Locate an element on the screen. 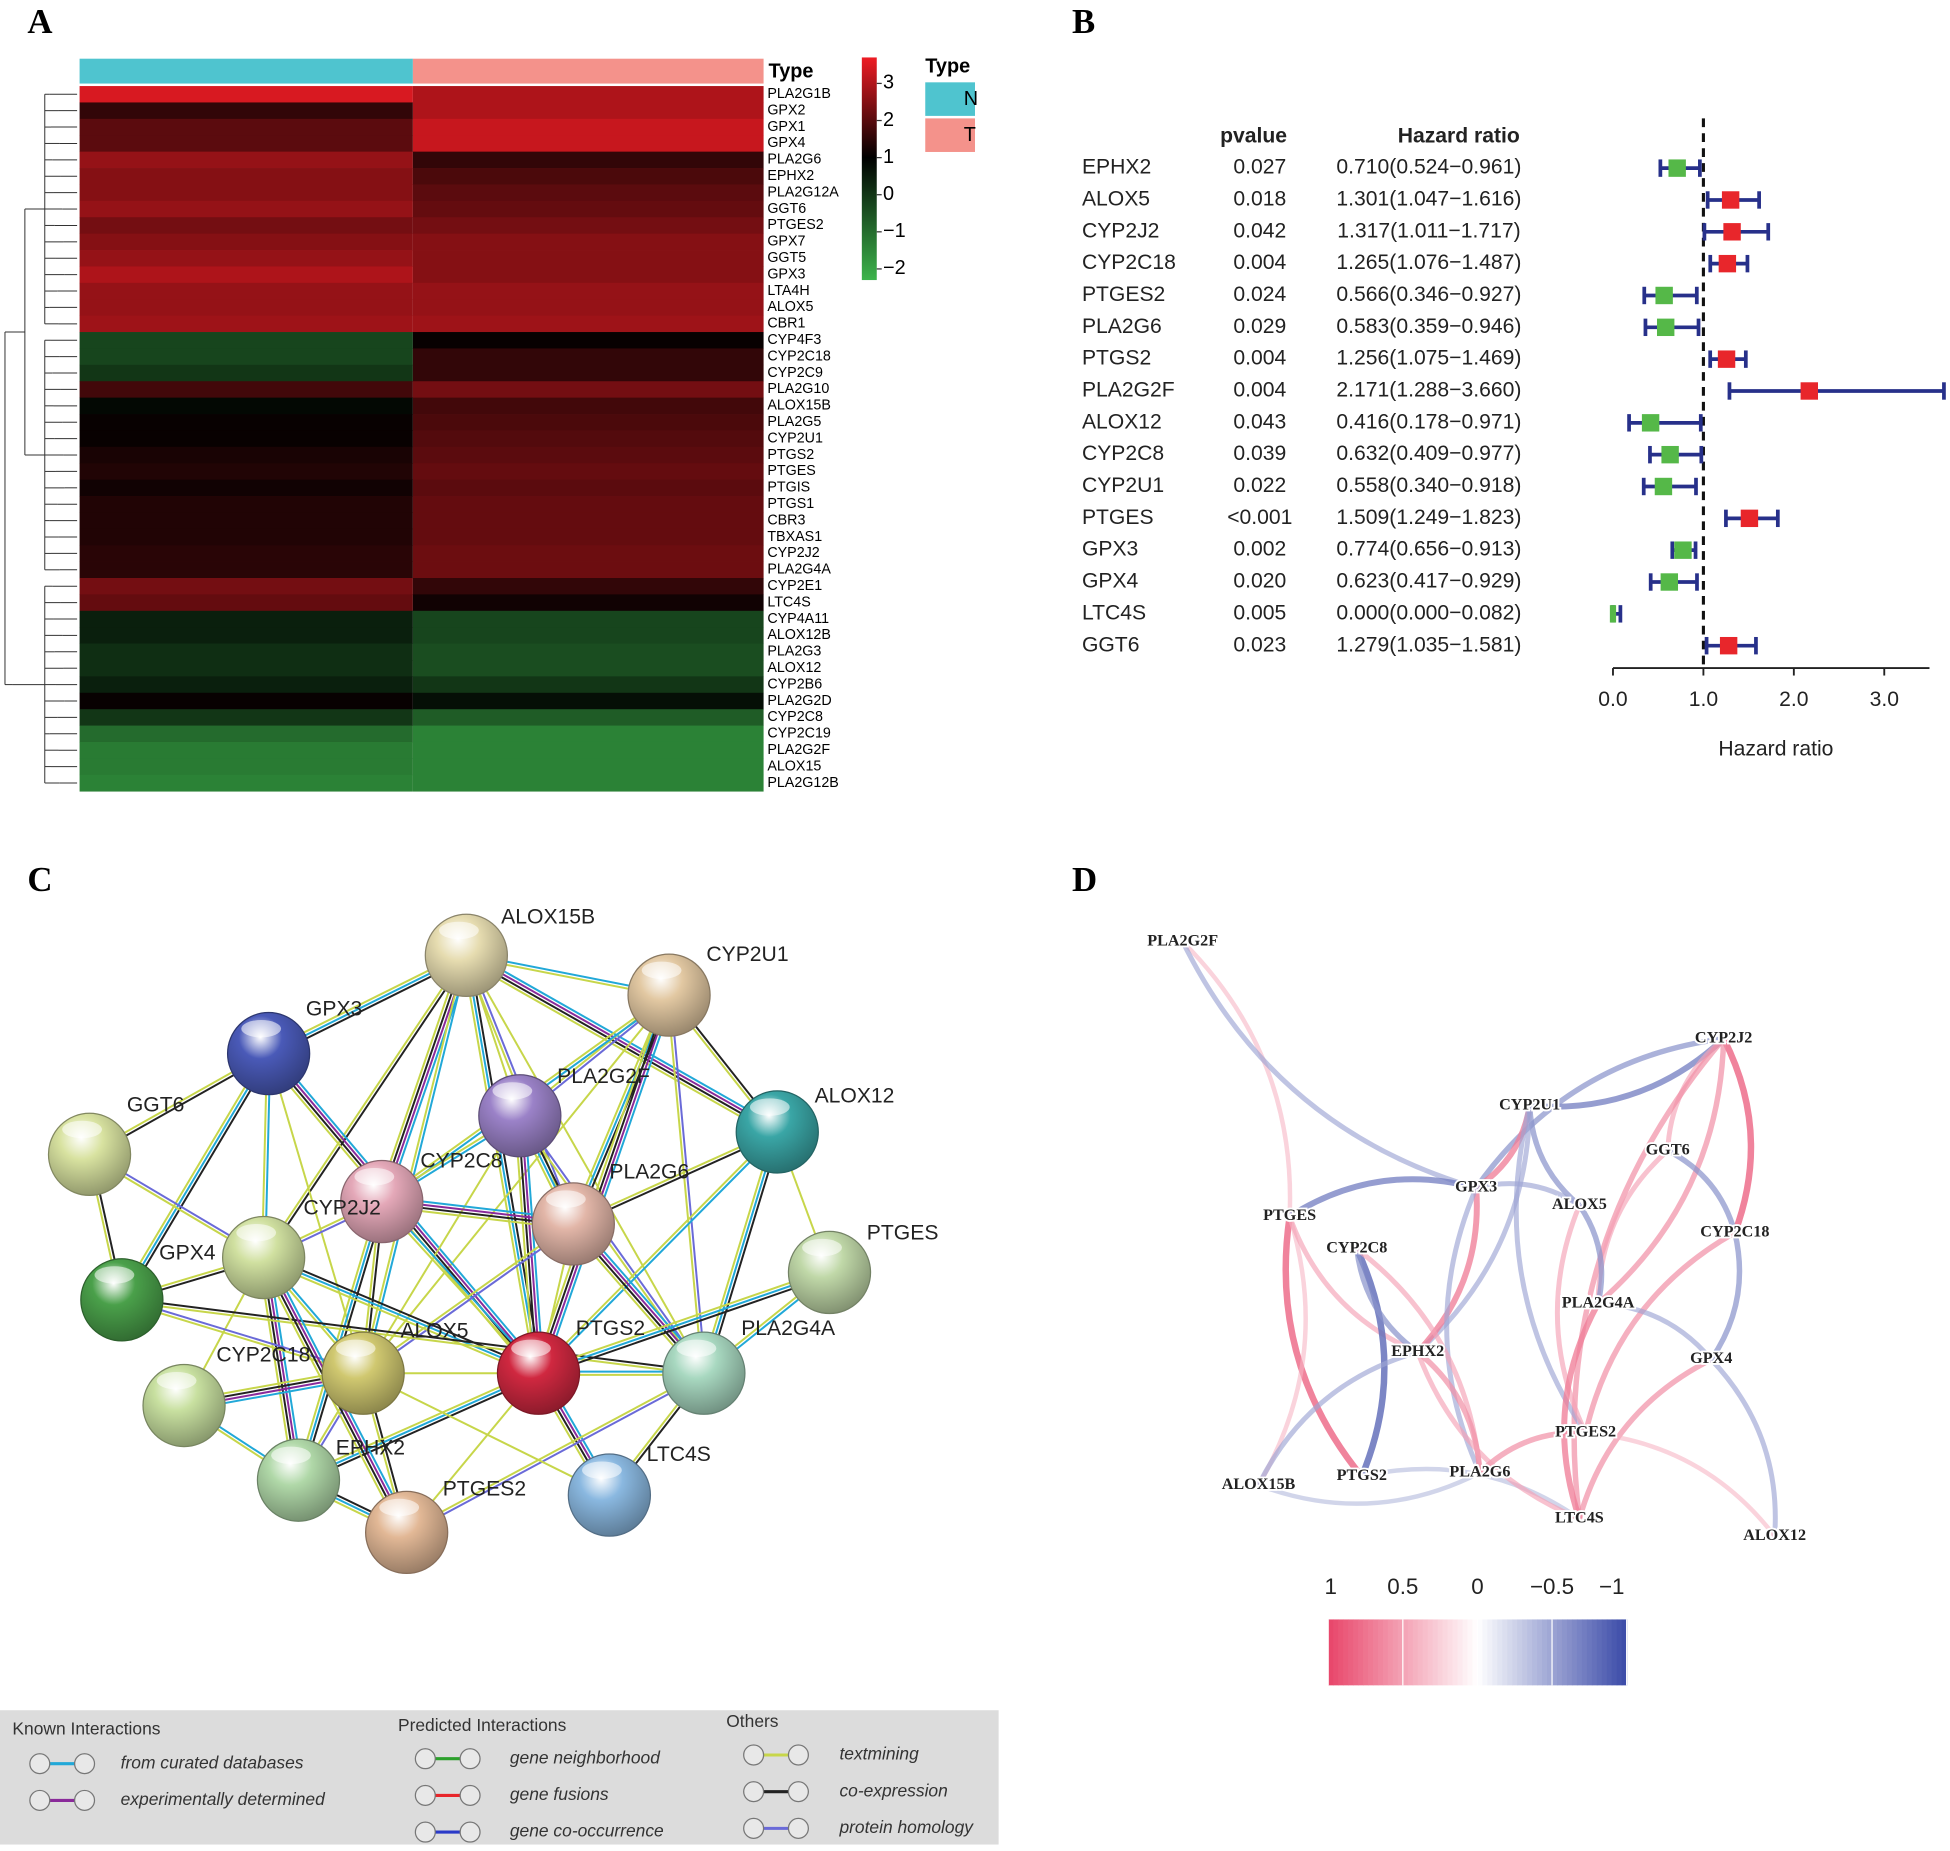  hr-label: 0.774(0.656−0.913) is located at coordinates (1428, 549).